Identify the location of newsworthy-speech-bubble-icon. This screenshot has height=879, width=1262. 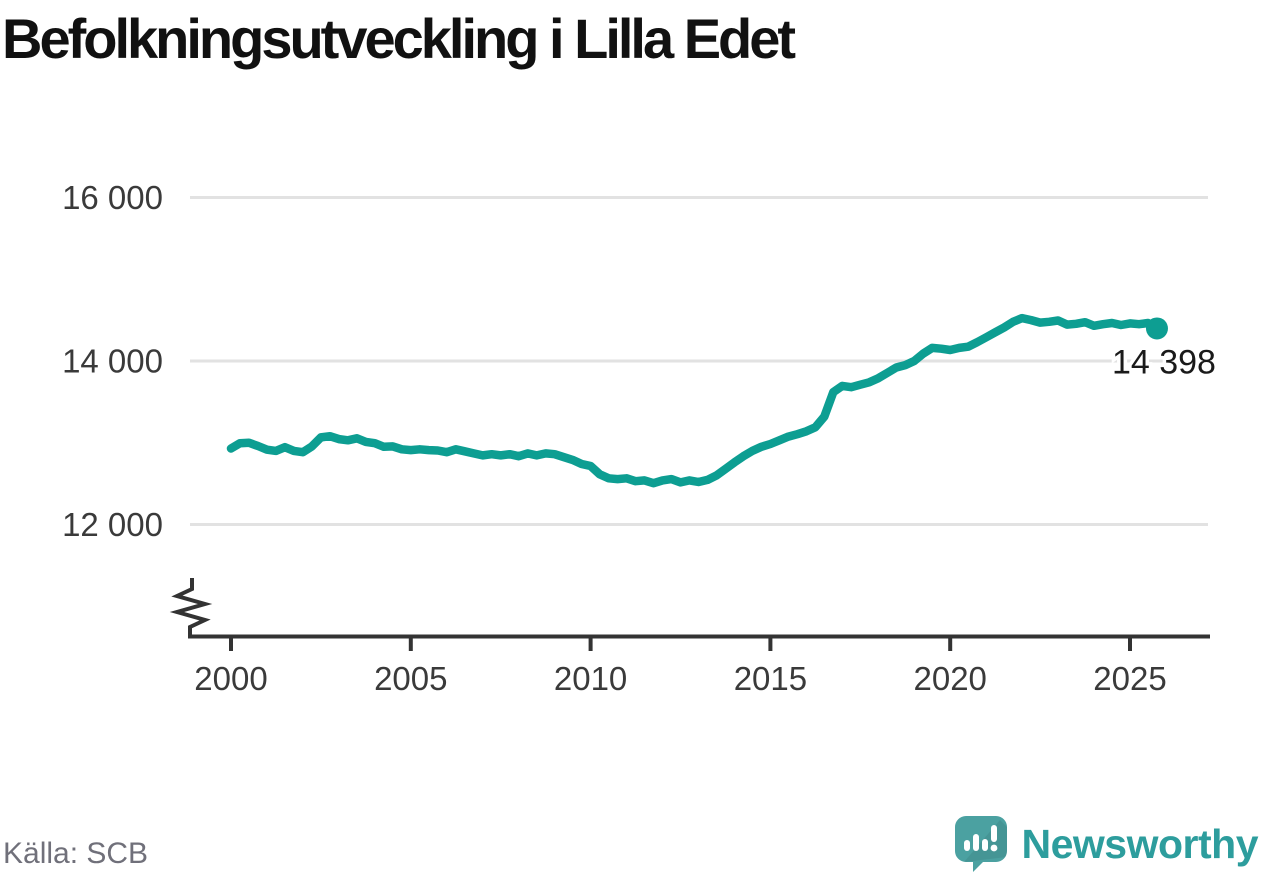
(980, 844).